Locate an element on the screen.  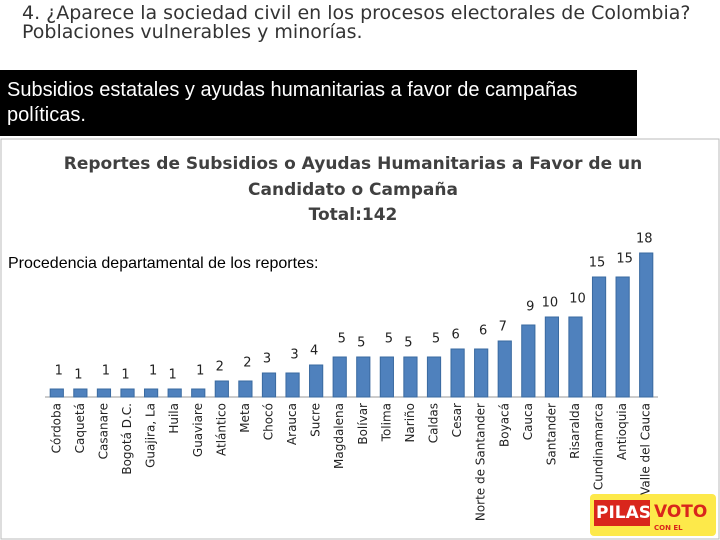
x-tick-label: Tolima is located at coordinates (386, 422).